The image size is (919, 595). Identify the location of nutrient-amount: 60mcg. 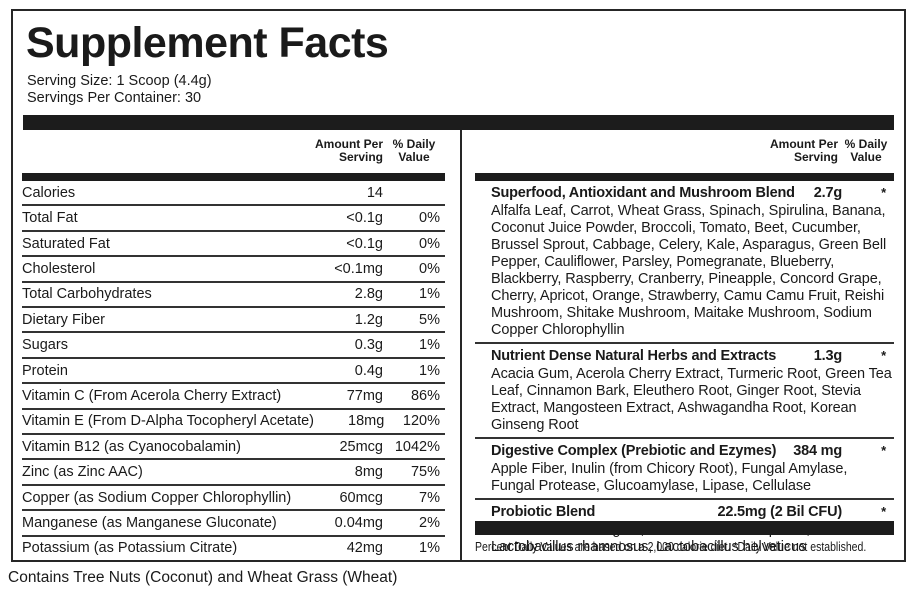
(361, 497).